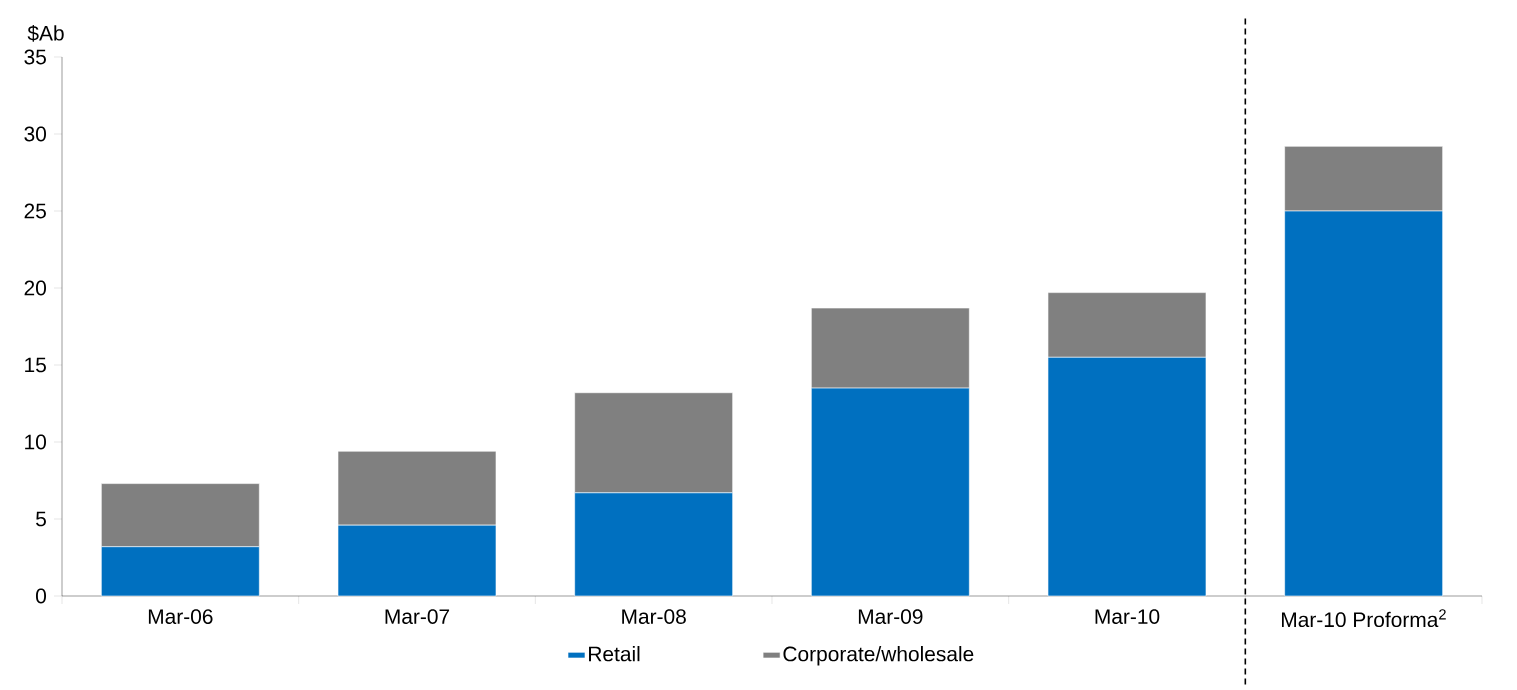 Image resolution: width=1517 pixels, height=690 pixels. Describe the element at coordinates (35, 57) in the screenshot. I see `y-tick-label: 35` at that location.